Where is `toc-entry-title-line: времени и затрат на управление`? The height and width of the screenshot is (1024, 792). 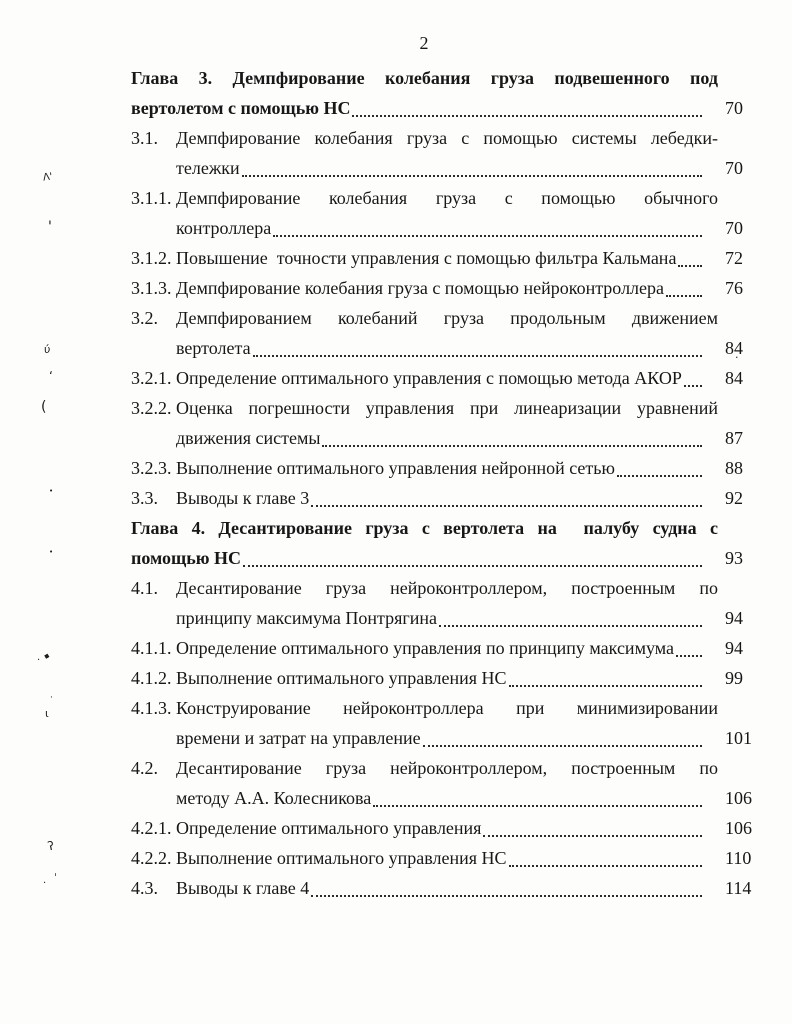 toc-entry-title-line: времени и затрат на управление is located at coordinates (298, 738).